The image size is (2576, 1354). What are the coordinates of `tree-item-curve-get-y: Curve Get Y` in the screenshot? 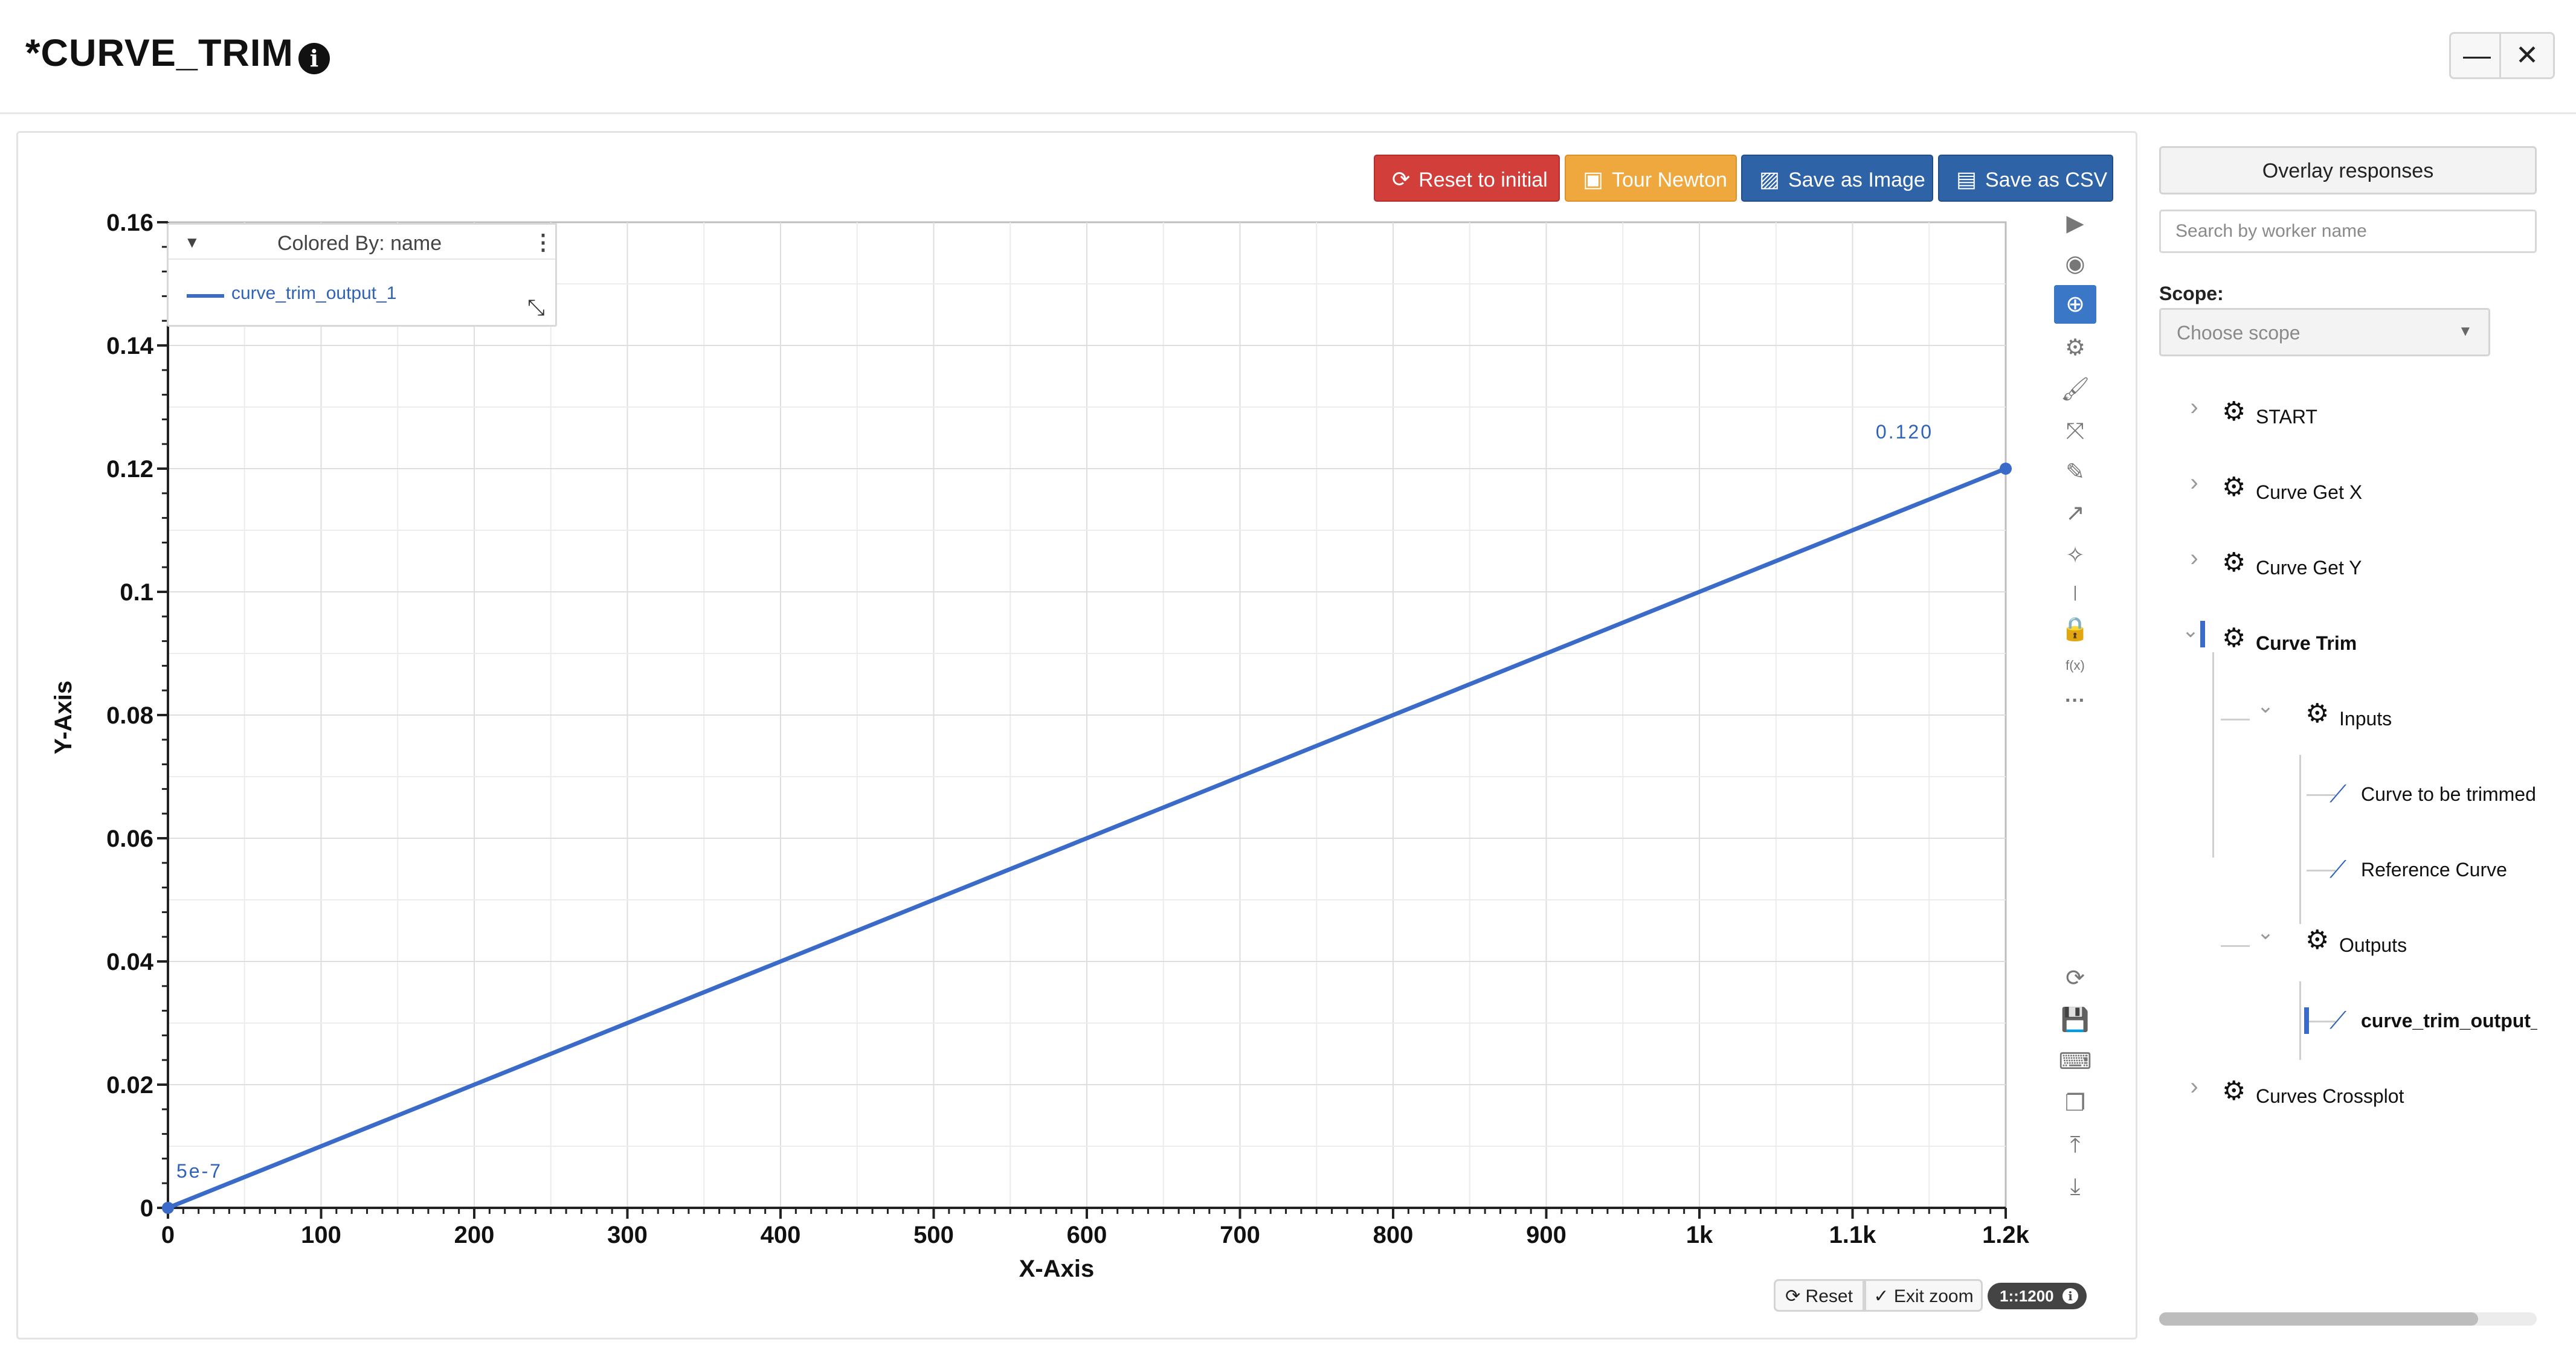 It's located at (2309, 568).